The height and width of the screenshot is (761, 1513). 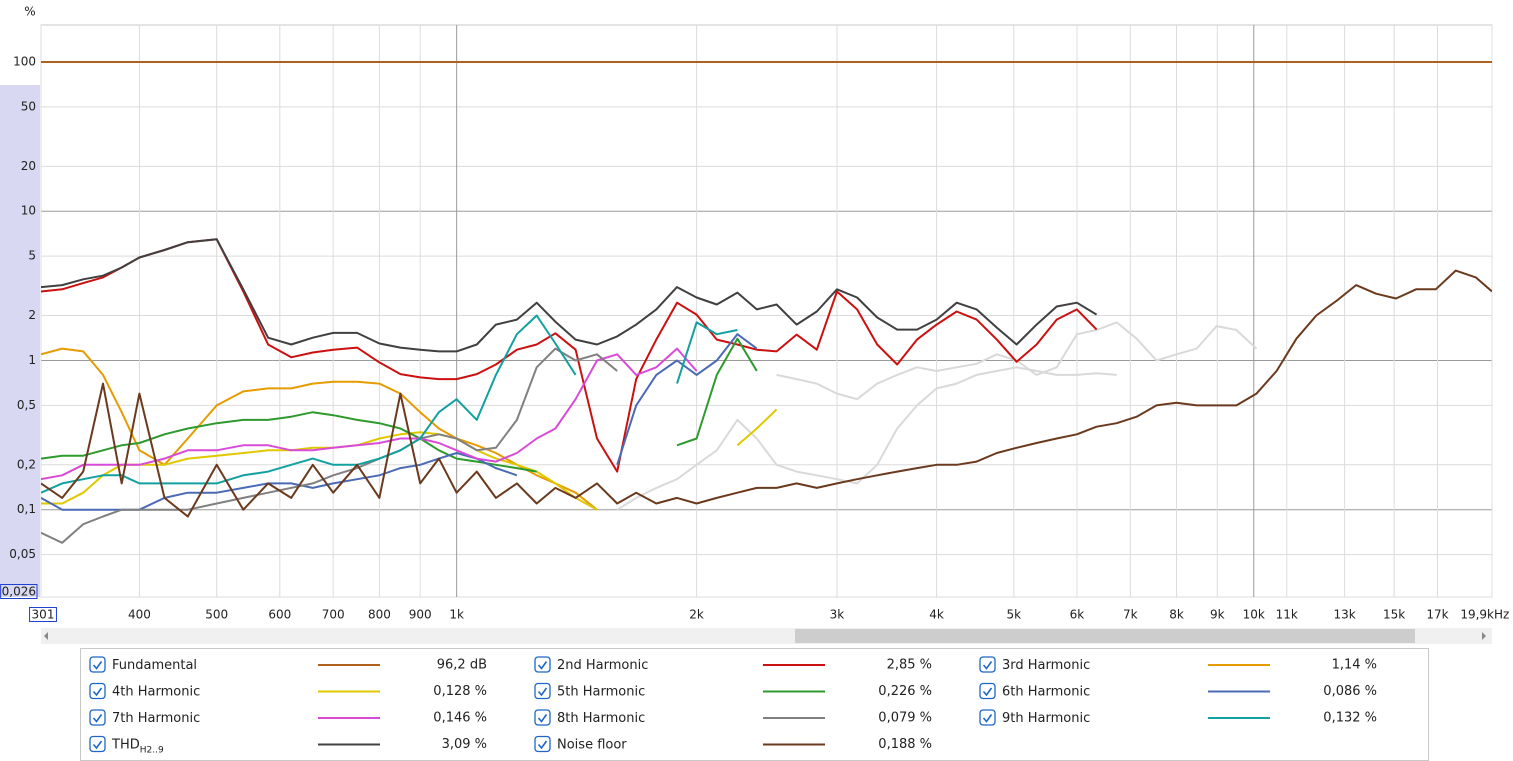 I want to click on y-tick-label: 0,05, so click(x=22, y=554).